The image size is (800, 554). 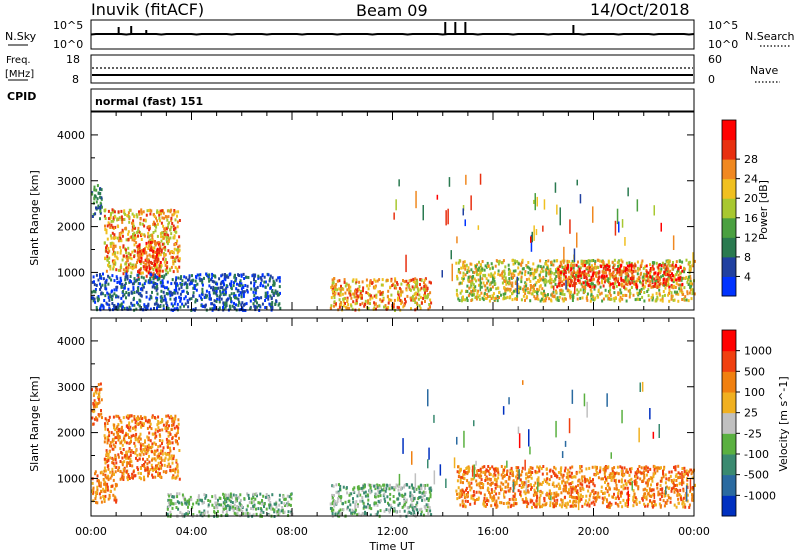 I want to click on echo-streak, so click(x=423, y=213).